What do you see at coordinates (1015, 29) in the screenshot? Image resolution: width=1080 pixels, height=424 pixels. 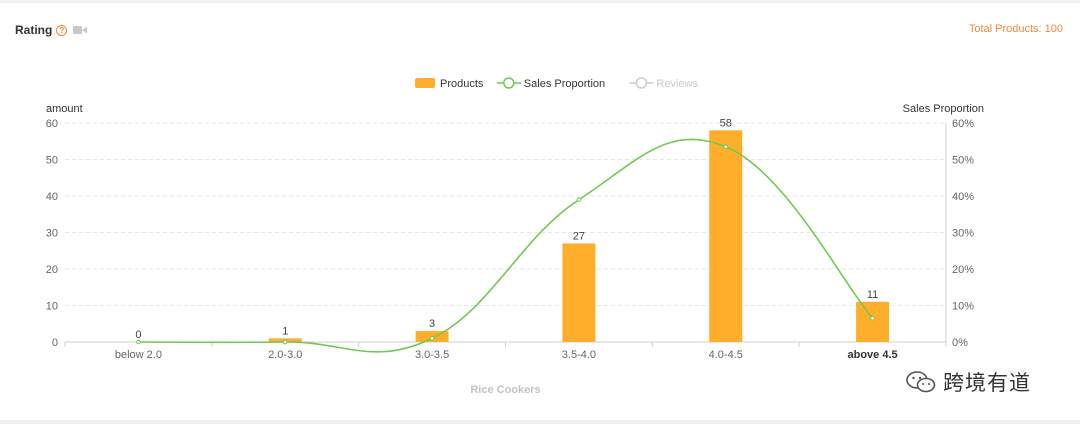 I see `total-products: Total Products: 100` at bounding box center [1015, 29].